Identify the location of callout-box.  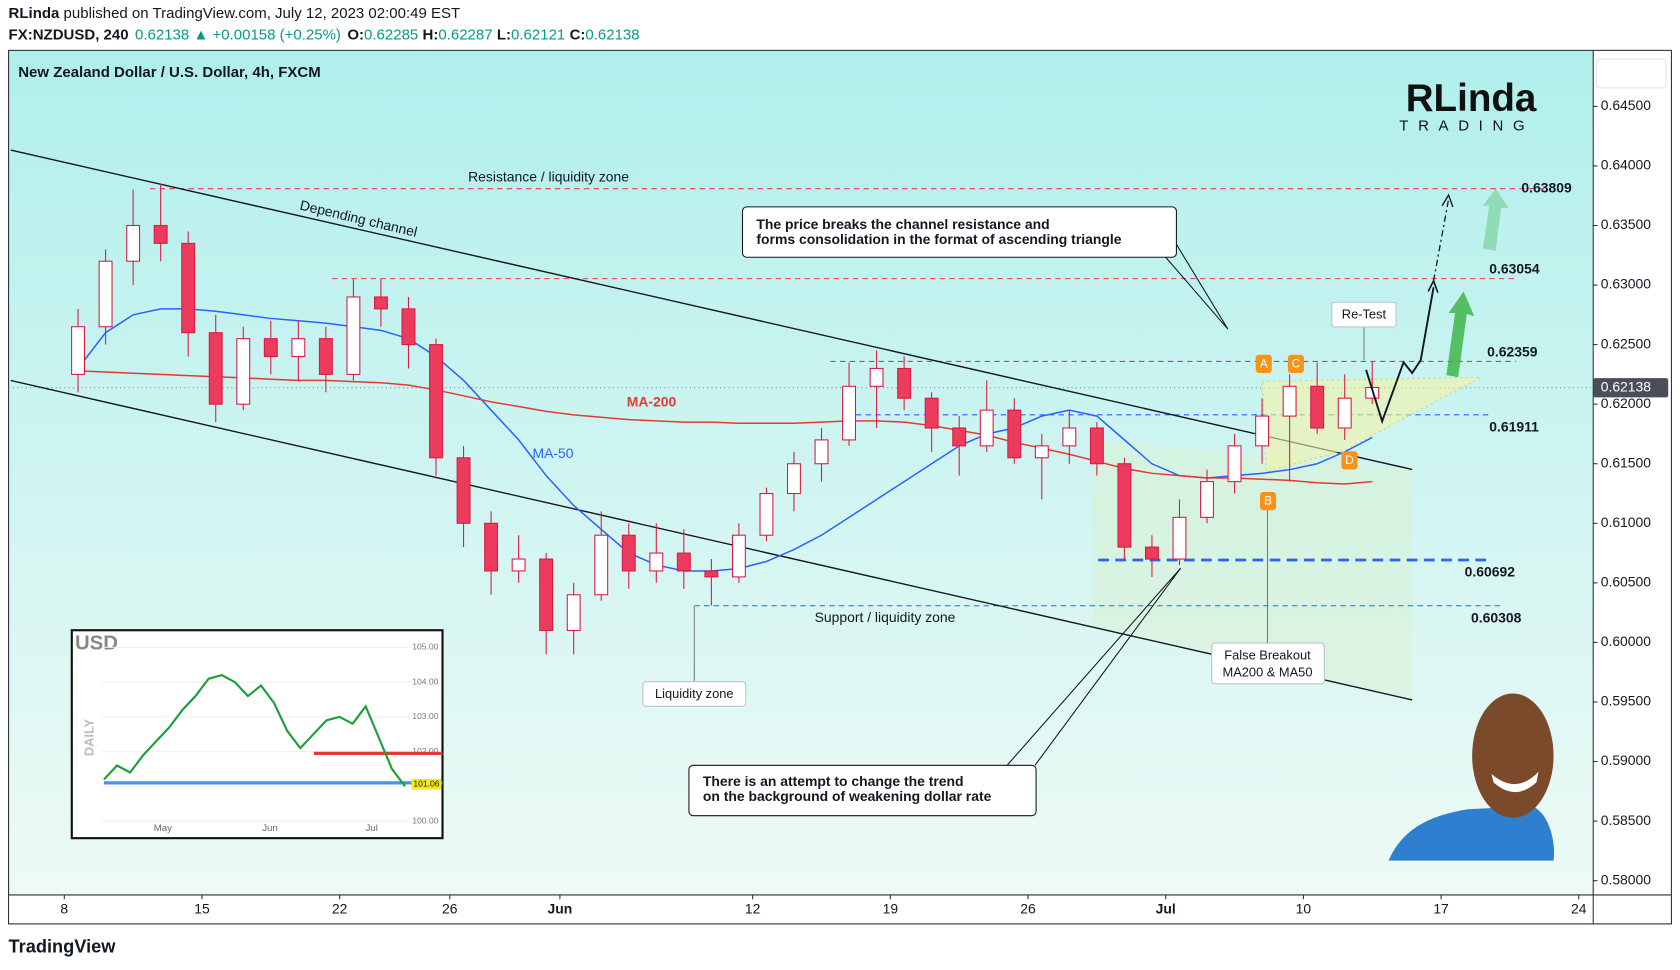
(862, 790).